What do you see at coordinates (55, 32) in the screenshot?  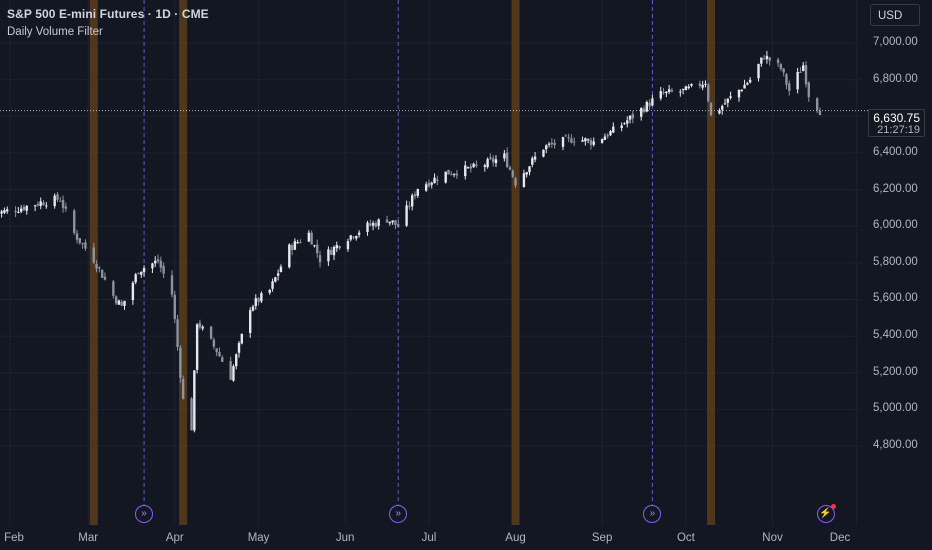 I see `indicator-label: Daily Volume Filter` at bounding box center [55, 32].